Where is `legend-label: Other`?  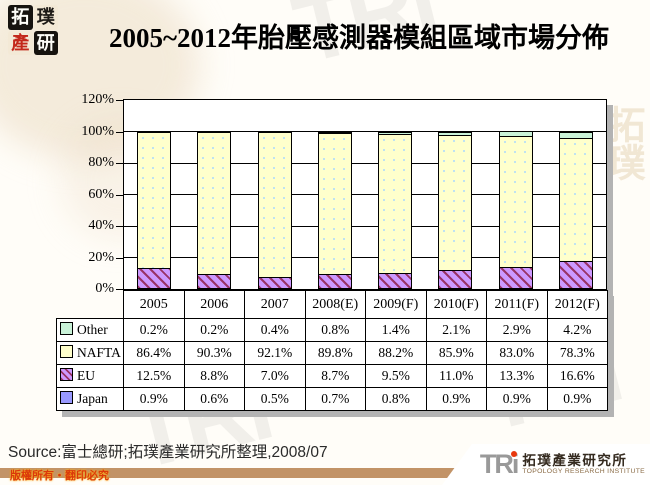
legend-label: Other is located at coordinates (92, 329).